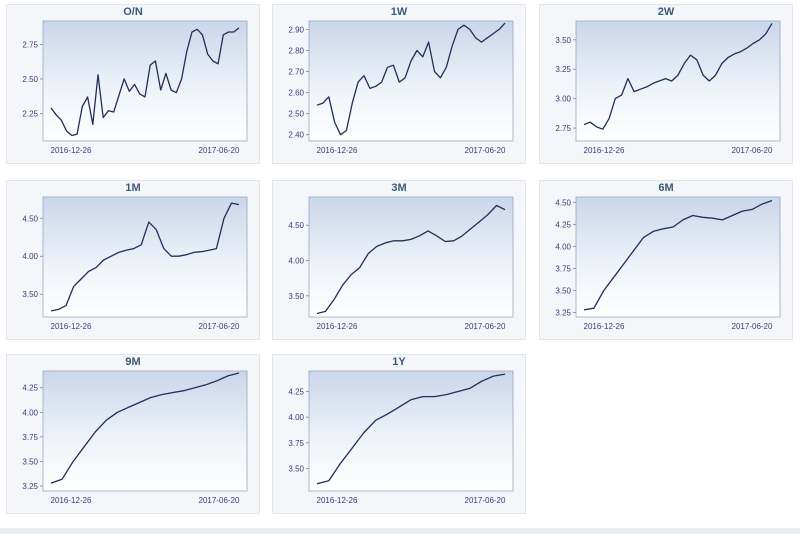 The height and width of the screenshot is (534, 800). Describe the element at coordinates (133, 188) in the screenshot. I see `chart-title: 1M` at that location.